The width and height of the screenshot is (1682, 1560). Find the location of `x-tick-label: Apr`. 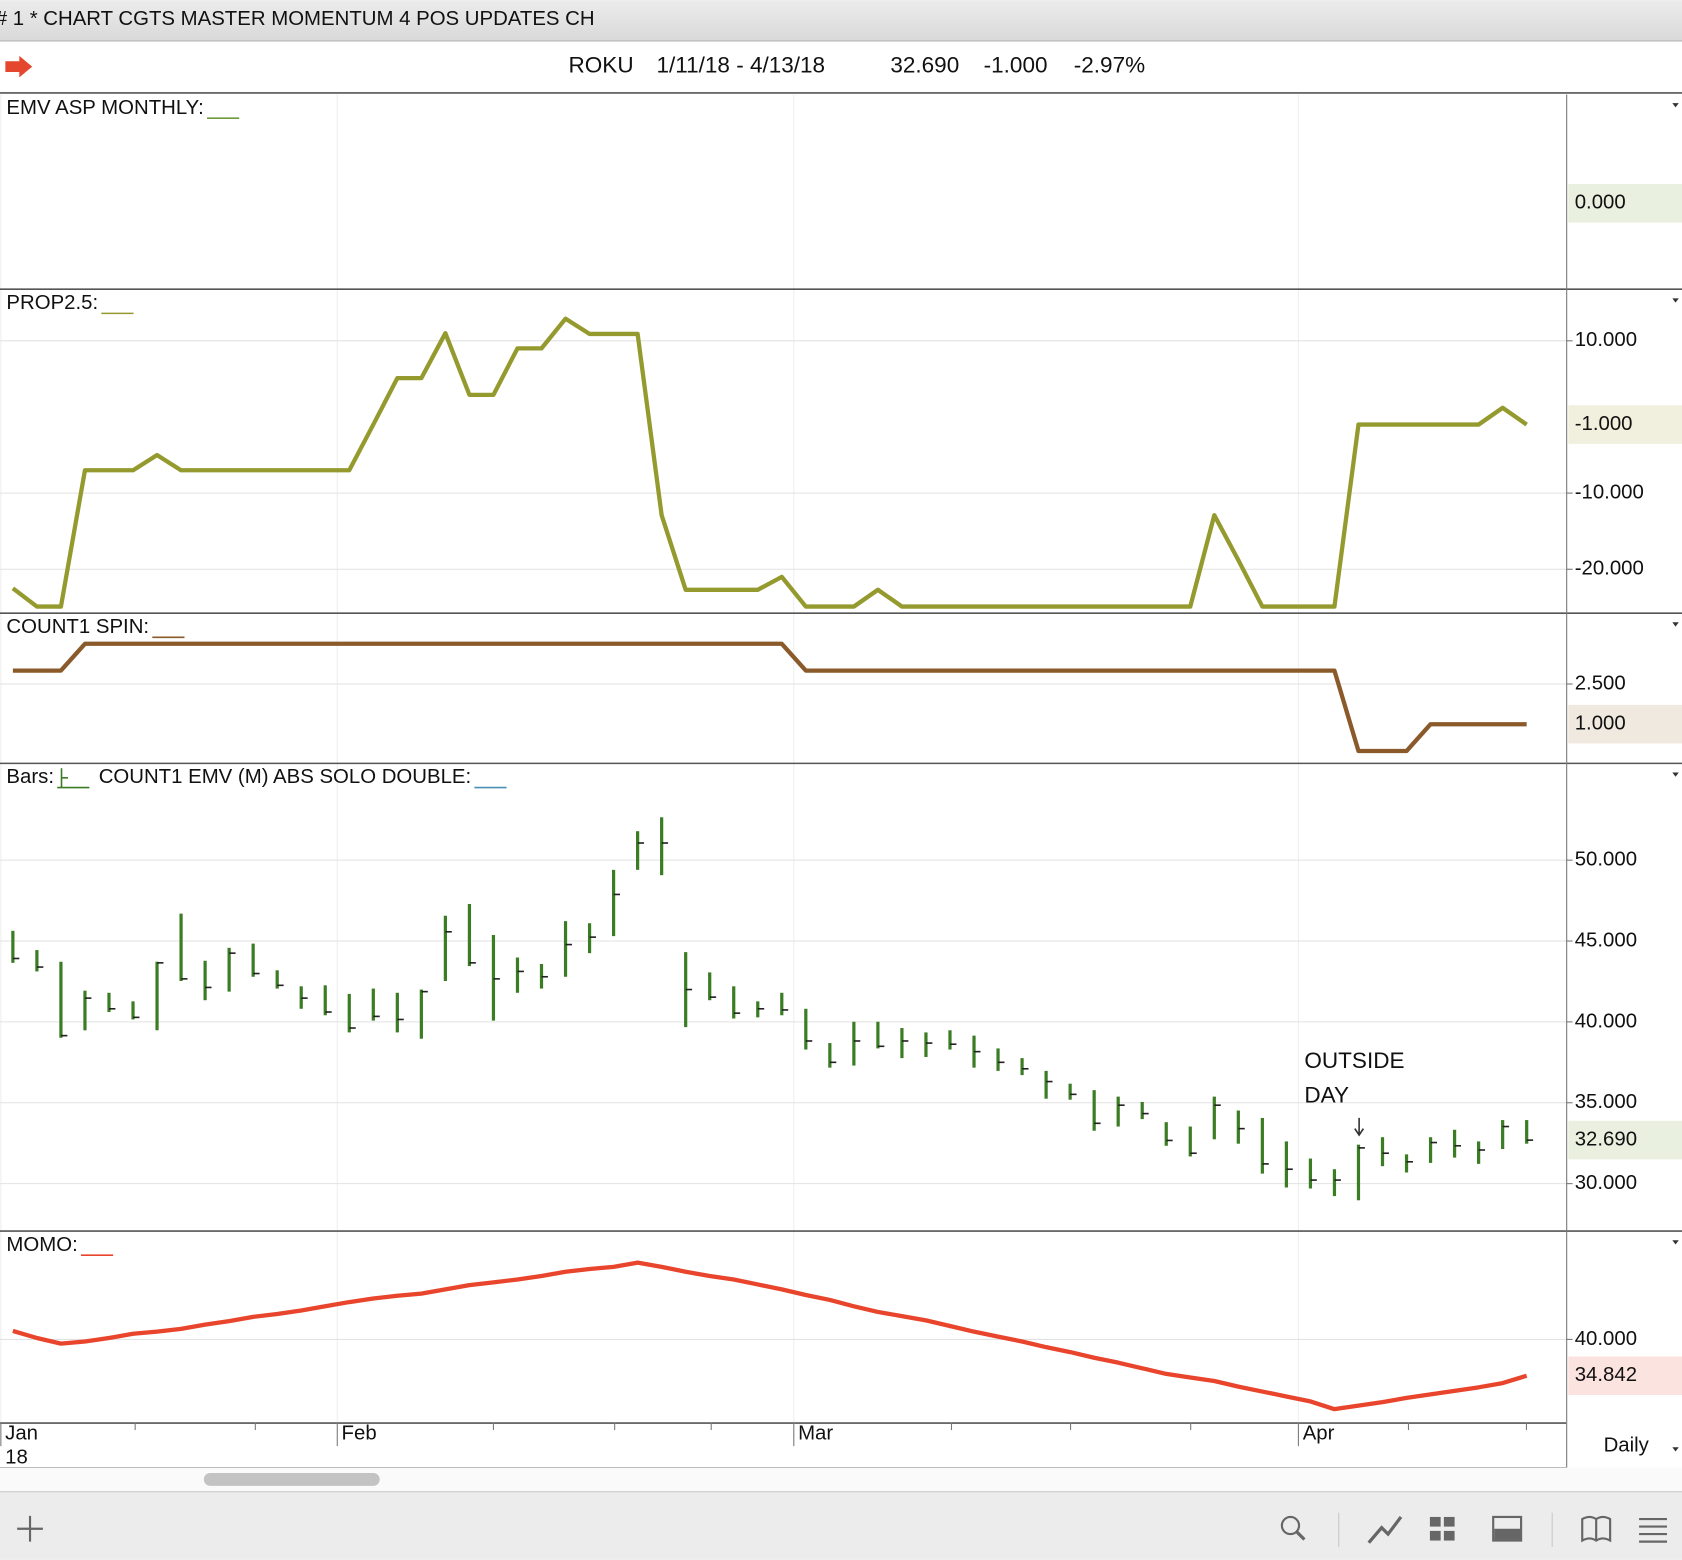

x-tick-label: Apr is located at coordinates (1319, 1434).